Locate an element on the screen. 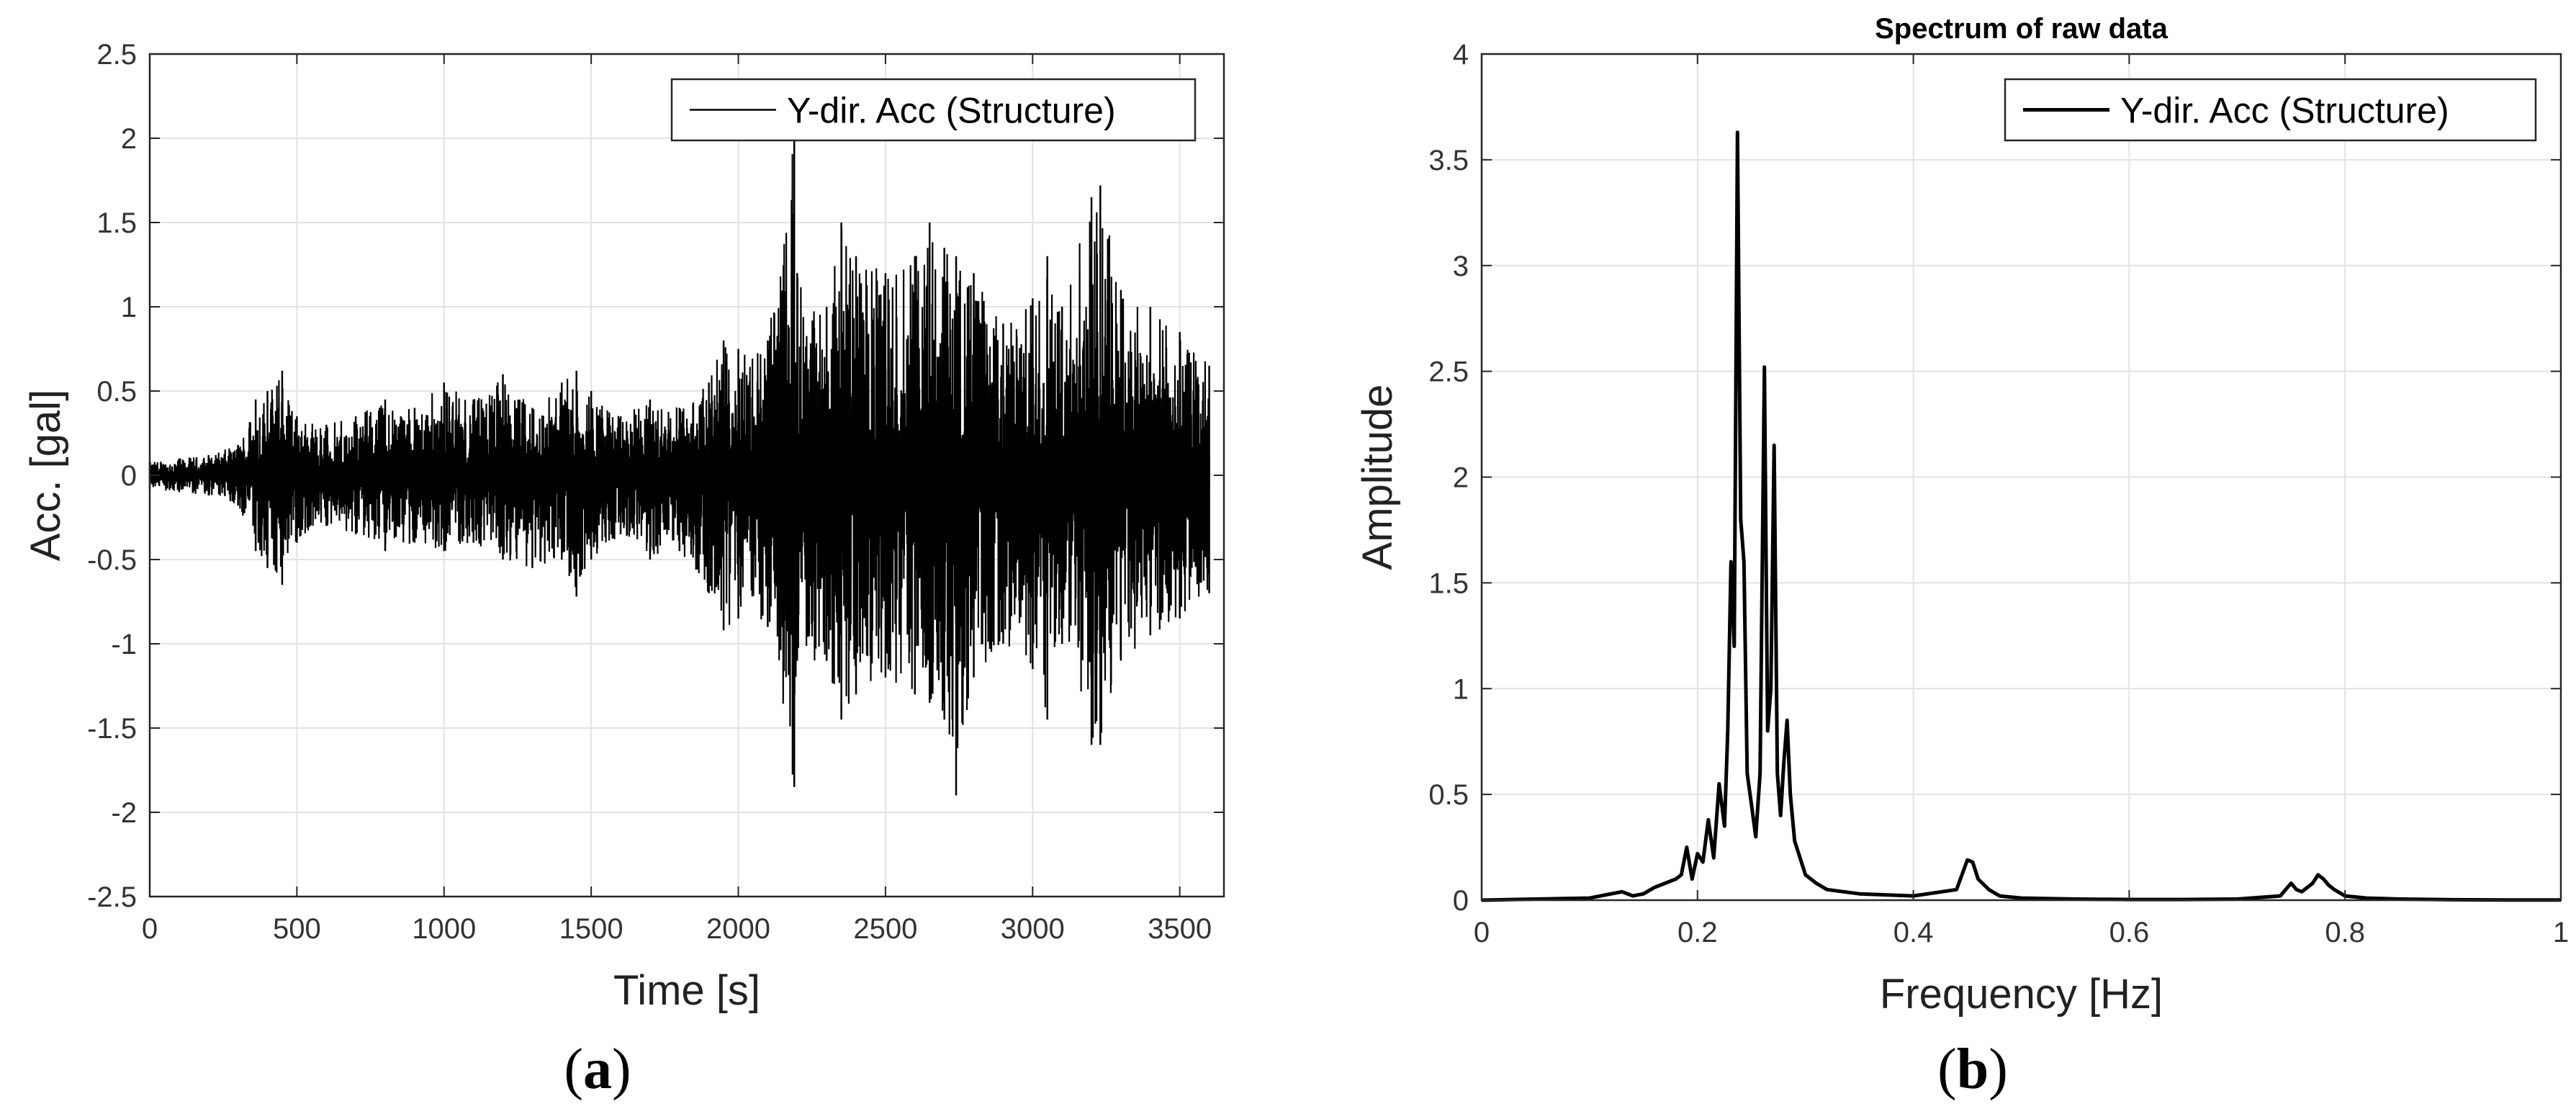 This screenshot has width=2576, height=1109. panel-caption-b: (b) is located at coordinates (1972, 1069).